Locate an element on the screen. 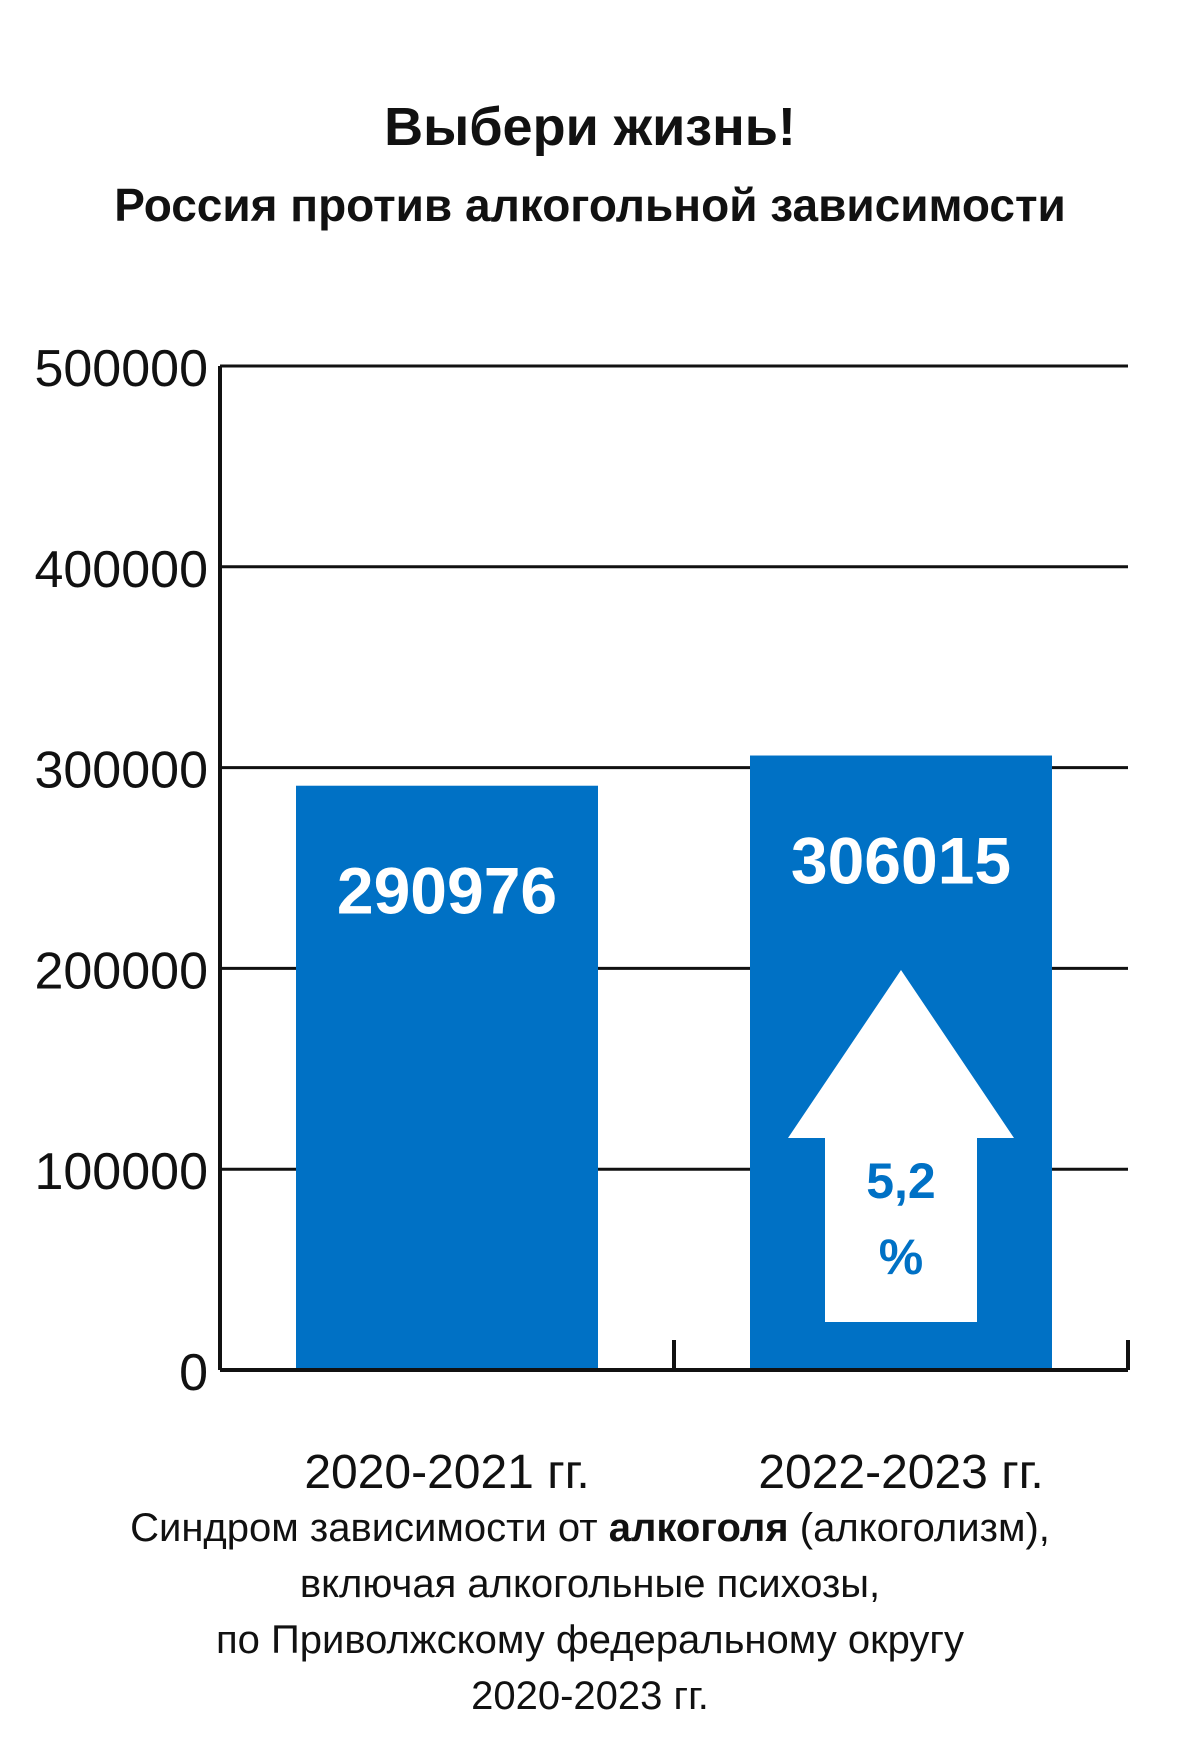 This screenshot has height=1750, width=1180. caption-line-1-start: Синдром зависимости от is located at coordinates (369, 1528).